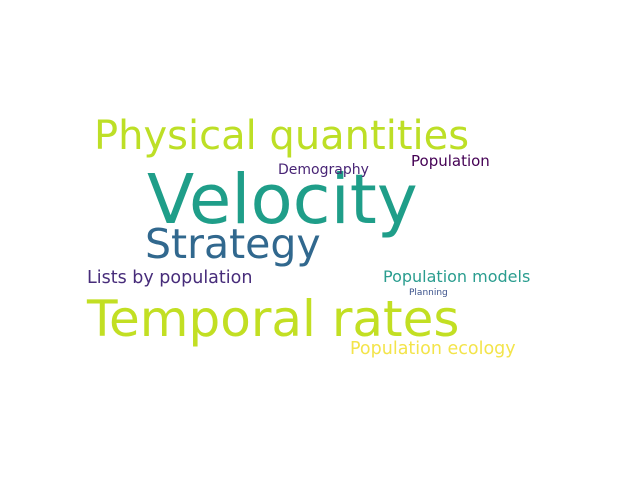 Image resolution: width=640 pixels, height=480 pixels. I want to click on word-temporal-rates: Temporal rates, so click(273, 319).